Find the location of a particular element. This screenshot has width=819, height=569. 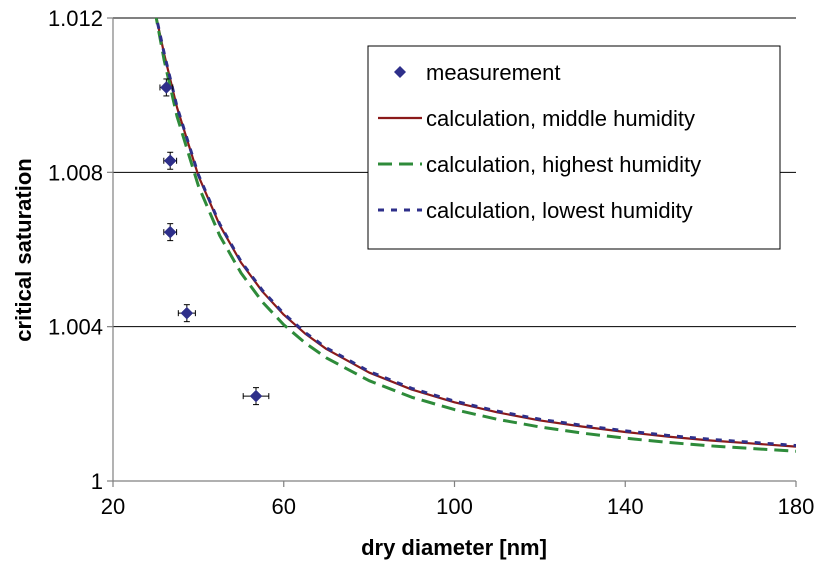

measurement-points is located at coordinates (214, 242).